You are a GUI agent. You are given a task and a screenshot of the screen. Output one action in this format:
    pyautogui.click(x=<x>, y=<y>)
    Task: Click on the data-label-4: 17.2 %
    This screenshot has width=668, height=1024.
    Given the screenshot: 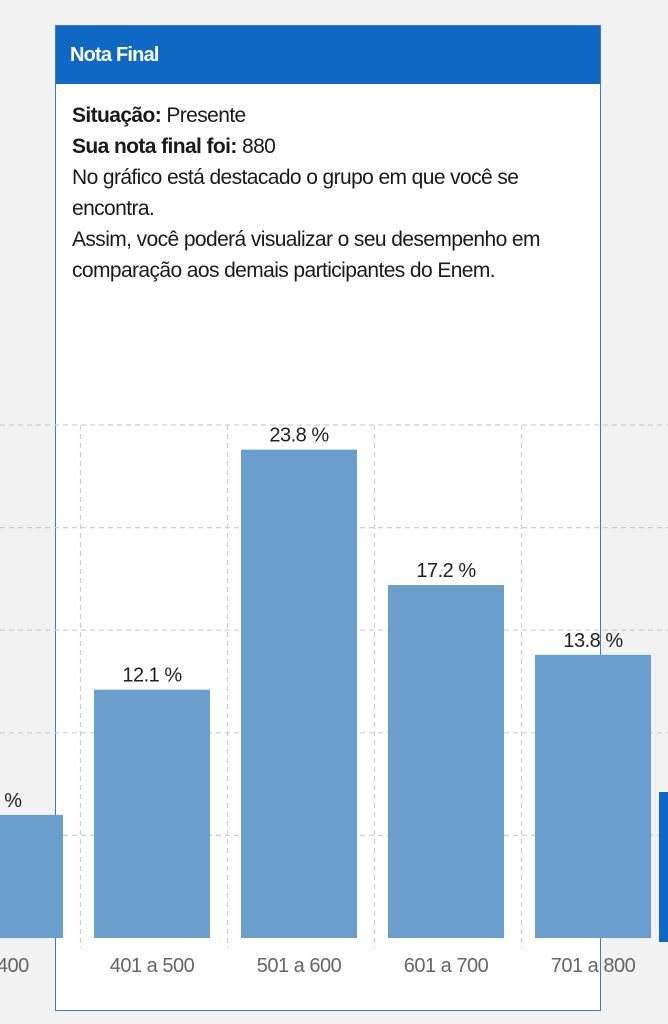 What is the action you would take?
    pyautogui.click(x=446, y=571)
    